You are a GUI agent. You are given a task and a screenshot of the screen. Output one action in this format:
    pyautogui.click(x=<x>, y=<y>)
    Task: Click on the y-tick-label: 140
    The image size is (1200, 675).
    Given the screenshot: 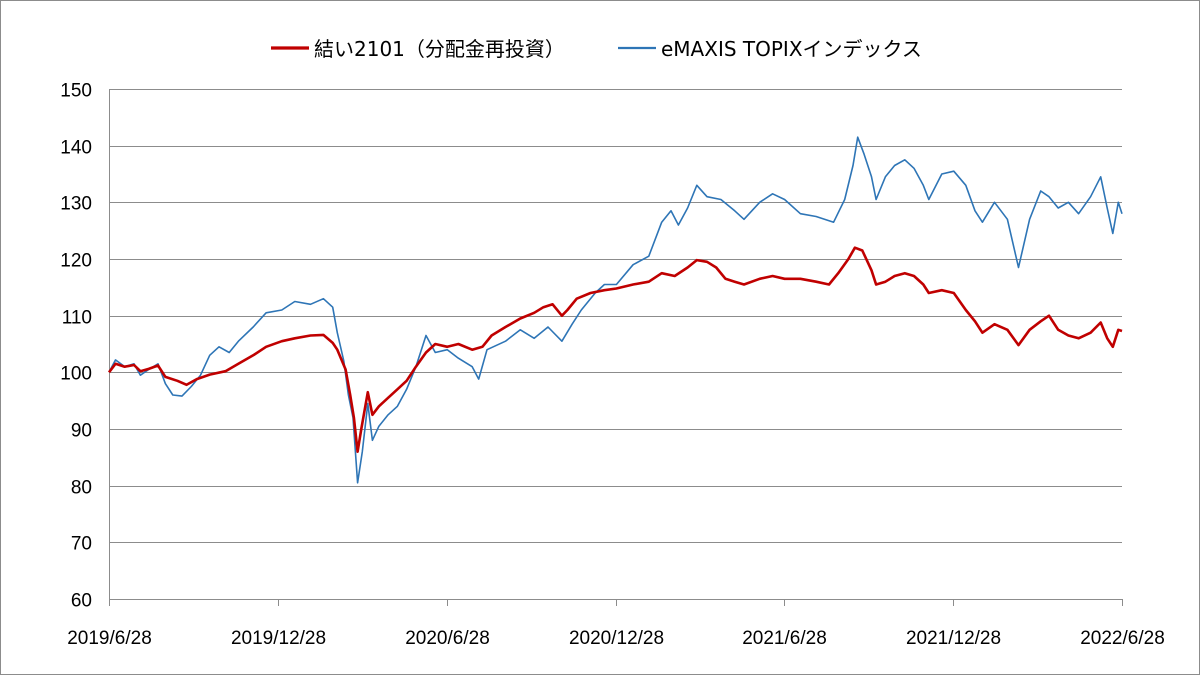 What is the action you would take?
    pyautogui.click(x=76, y=148)
    